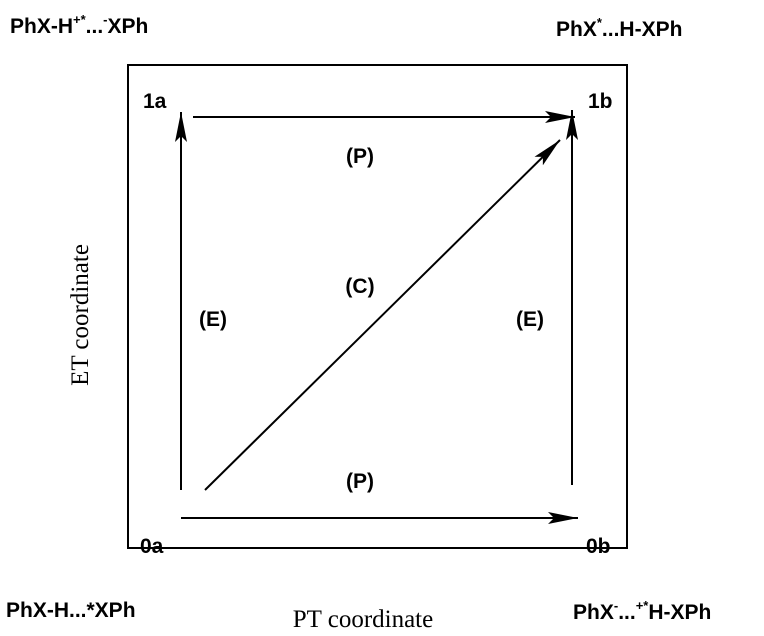 Image resolution: width=764 pixels, height=636 pixels. I want to click on corner-label: PhX*...H-XPh, so click(619, 28).